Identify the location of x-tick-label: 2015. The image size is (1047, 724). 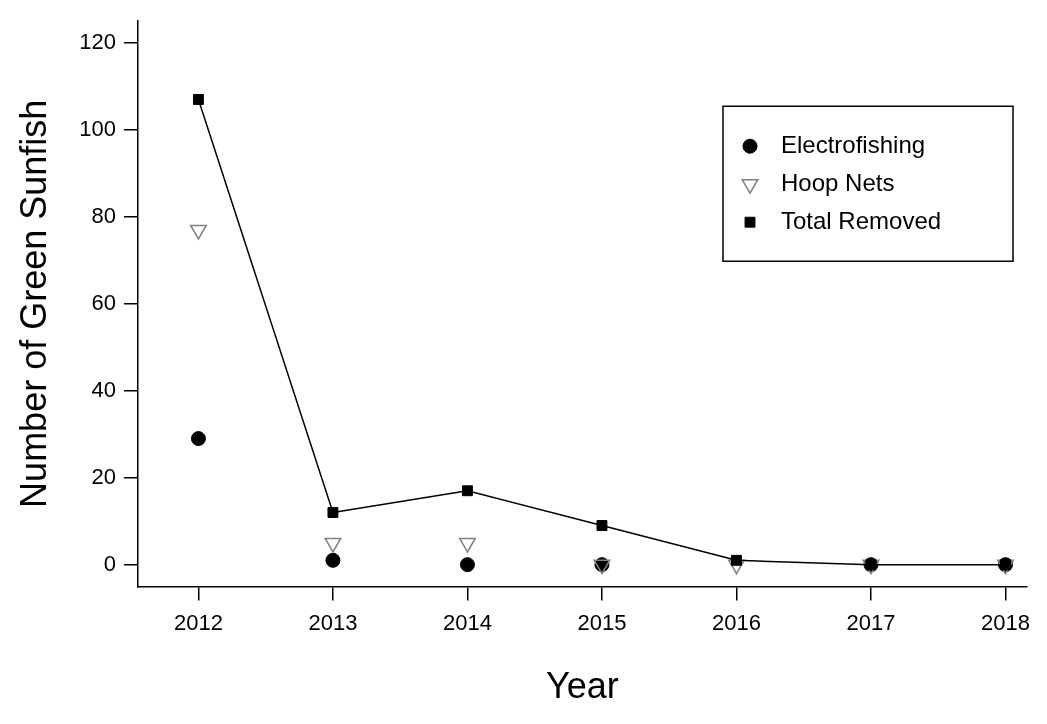
(602, 622).